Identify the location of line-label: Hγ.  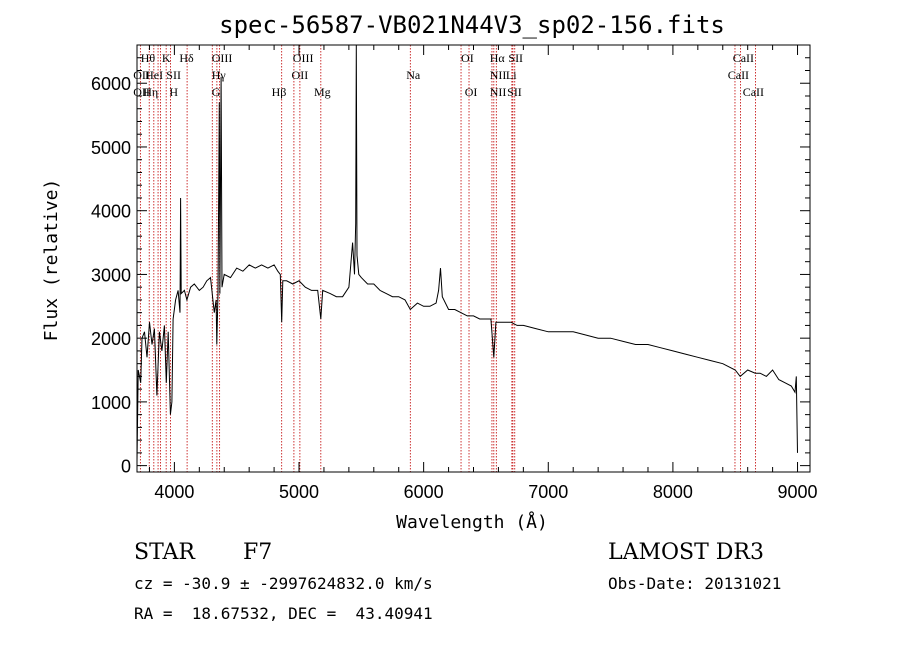
(219, 75).